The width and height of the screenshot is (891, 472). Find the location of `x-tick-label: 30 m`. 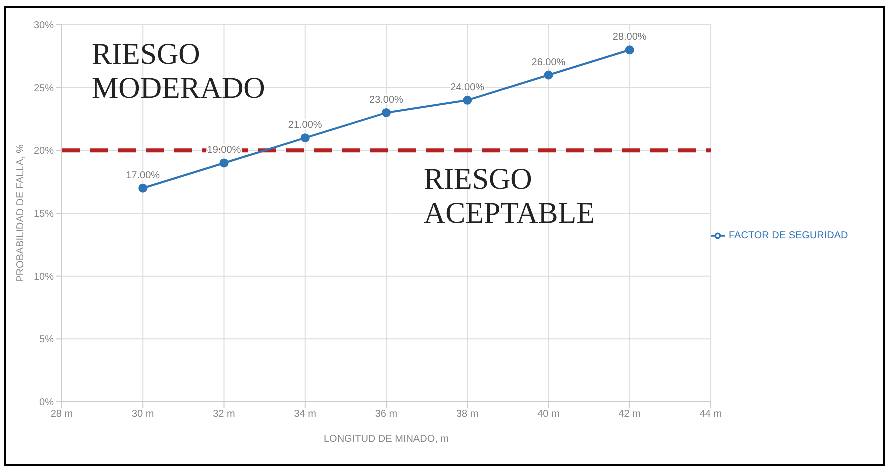

x-tick-label: 30 m is located at coordinates (143, 414).